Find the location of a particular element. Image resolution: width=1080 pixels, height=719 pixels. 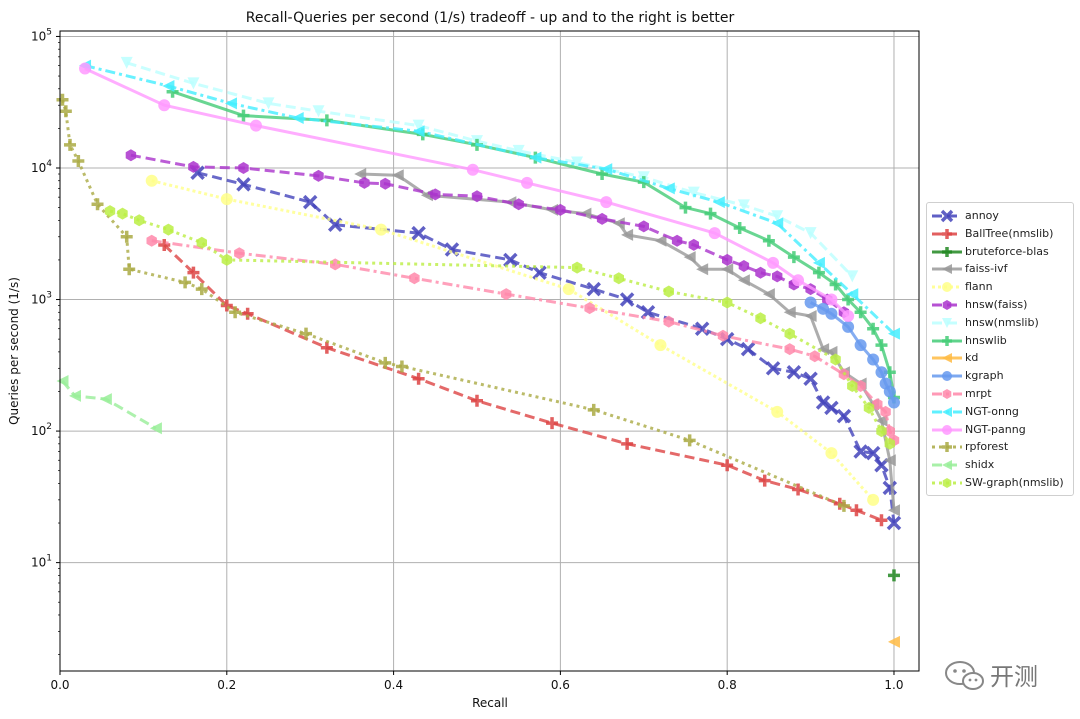

y-tick-label: 10² is located at coordinates (41, 430).